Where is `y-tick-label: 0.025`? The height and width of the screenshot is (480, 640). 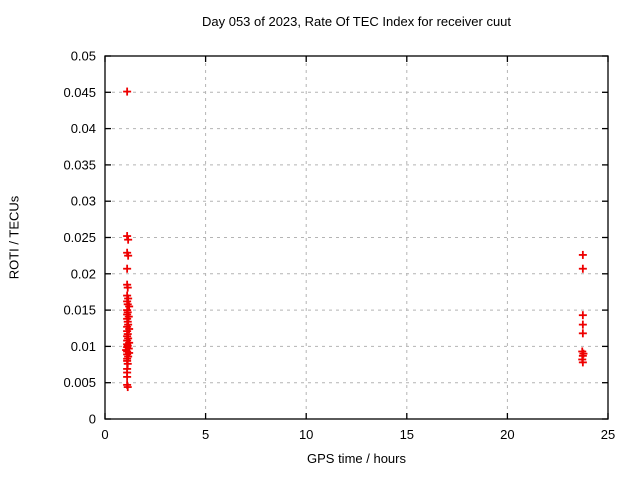
y-tick-label: 0.025 is located at coordinates (79, 237).